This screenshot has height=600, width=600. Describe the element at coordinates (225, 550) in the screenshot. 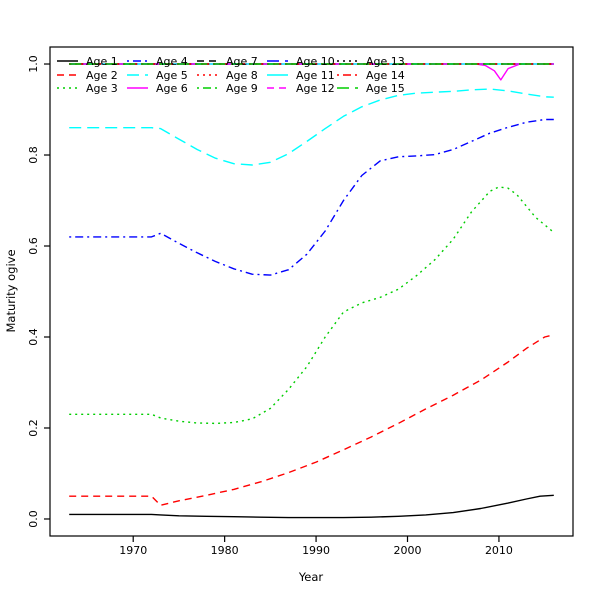

I see `x-tick-label: 1980` at that location.